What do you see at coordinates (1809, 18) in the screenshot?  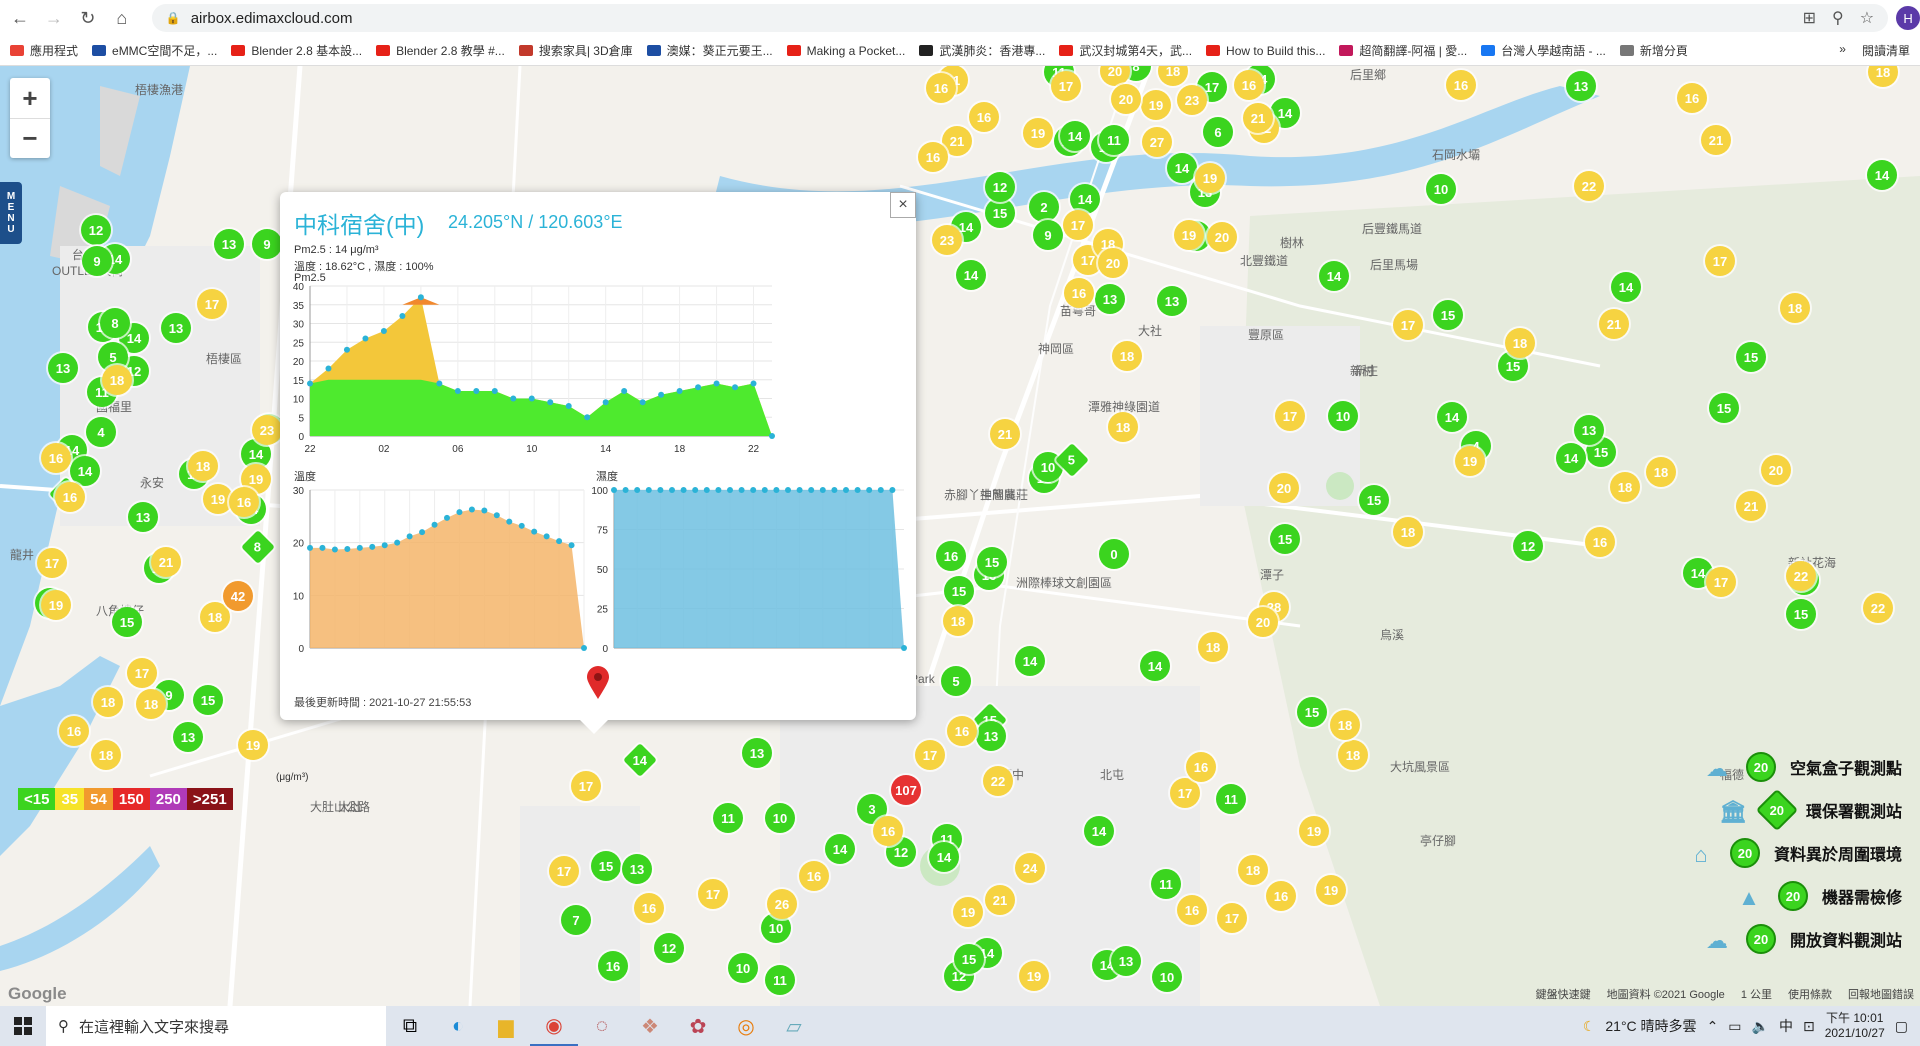 I see `translate-icon: ⊞` at bounding box center [1809, 18].